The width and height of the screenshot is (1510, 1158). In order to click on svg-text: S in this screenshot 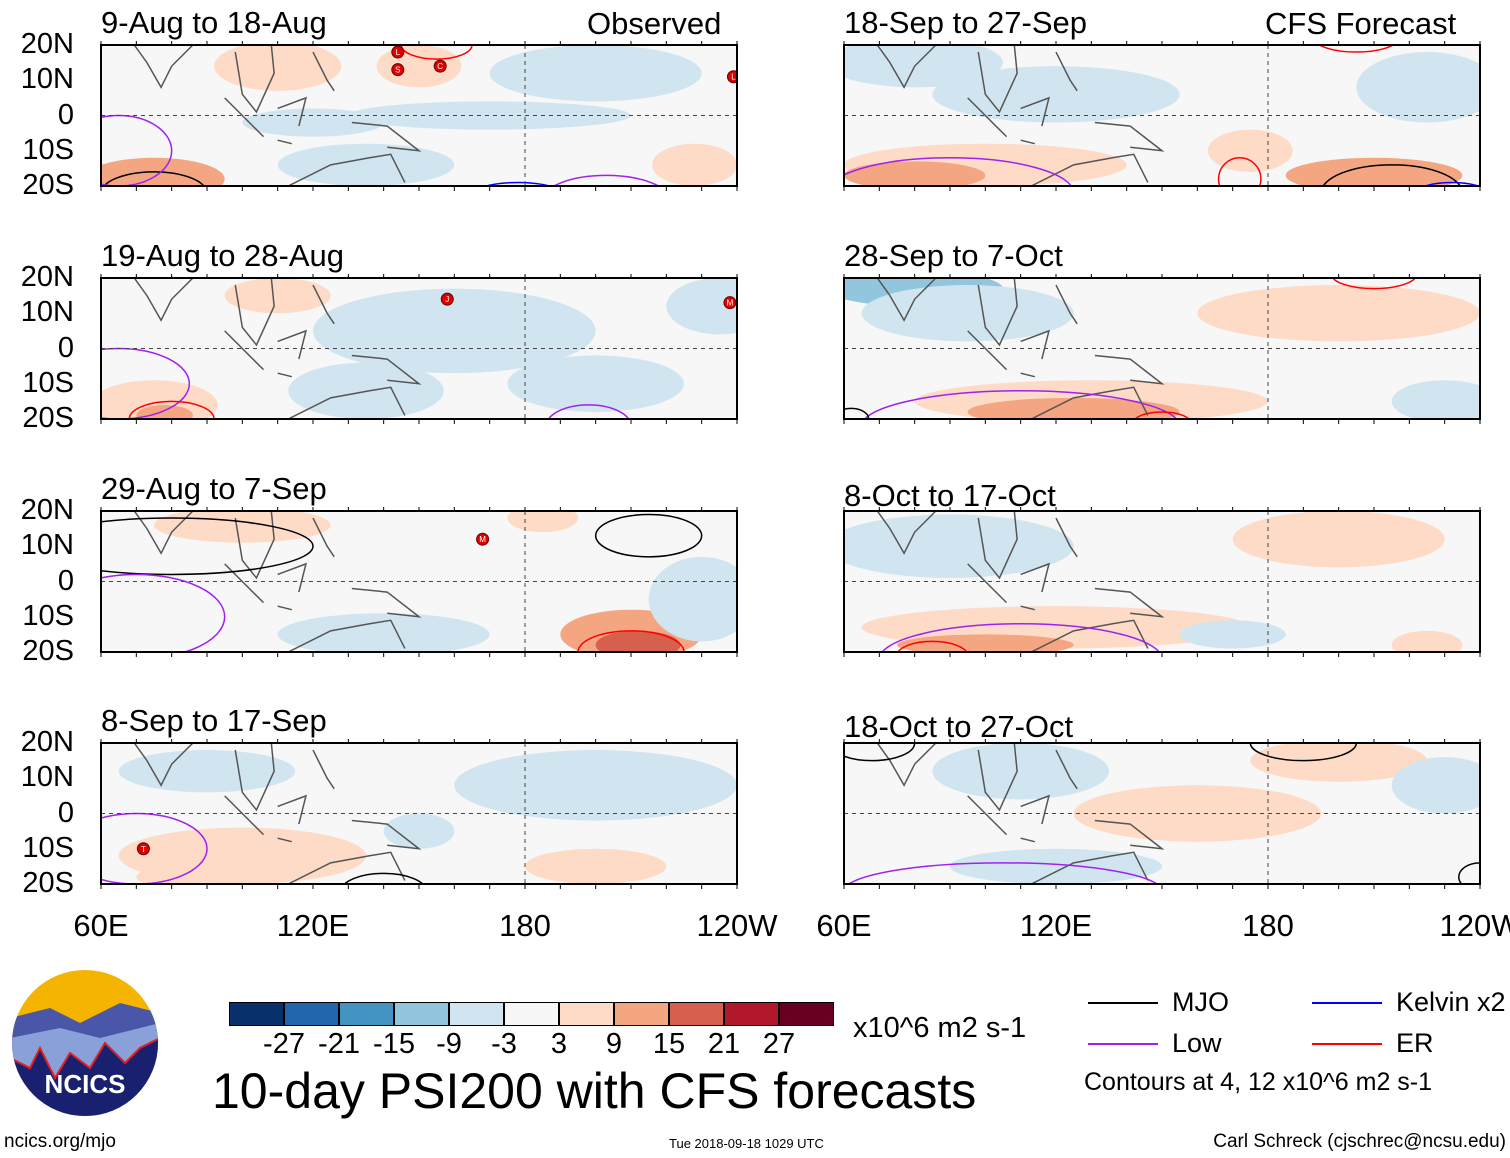, I will do `click(397, 70)`.